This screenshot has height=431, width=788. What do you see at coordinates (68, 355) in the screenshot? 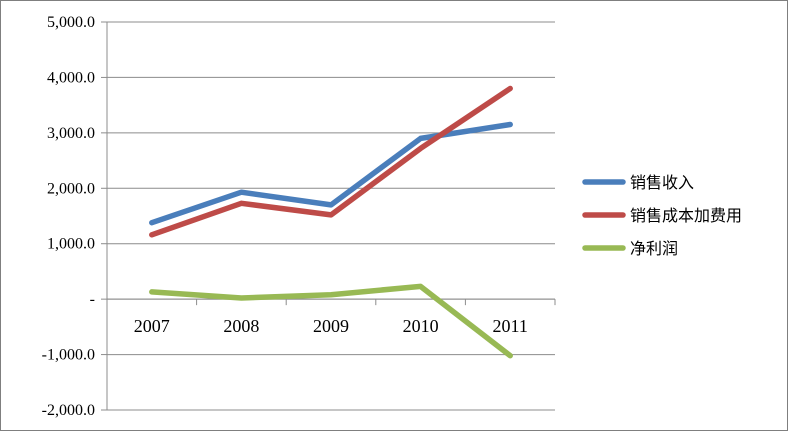
I see `y-tick-label: -1,000.0` at bounding box center [68, 355].